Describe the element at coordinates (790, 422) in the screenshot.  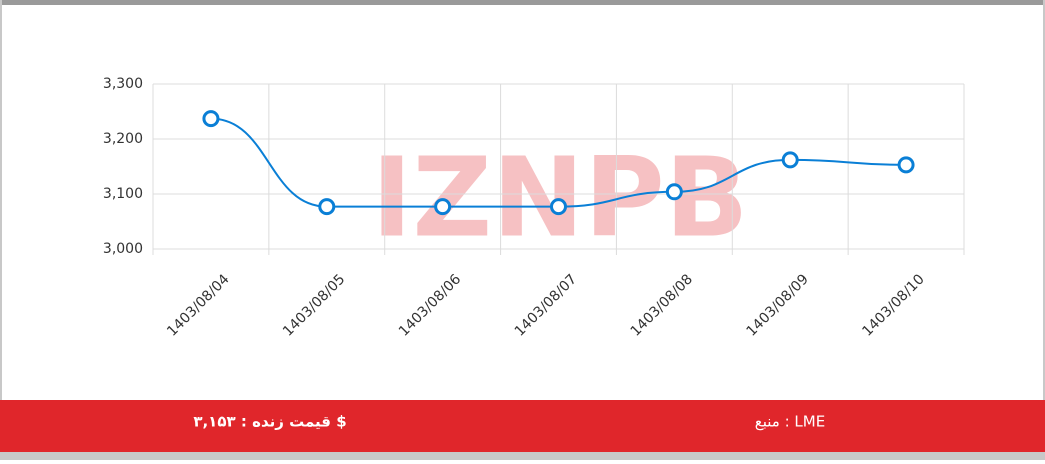
I see `source: منبع : LME` at that location.